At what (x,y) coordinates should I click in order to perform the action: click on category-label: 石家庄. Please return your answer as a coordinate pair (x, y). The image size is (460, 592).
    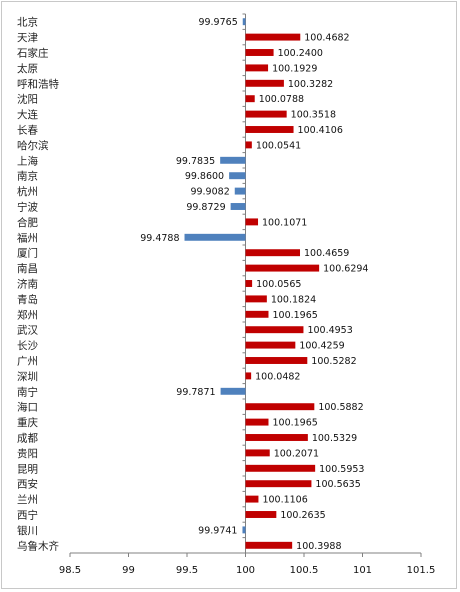
    Looking at the image, I should click on (33, 53).